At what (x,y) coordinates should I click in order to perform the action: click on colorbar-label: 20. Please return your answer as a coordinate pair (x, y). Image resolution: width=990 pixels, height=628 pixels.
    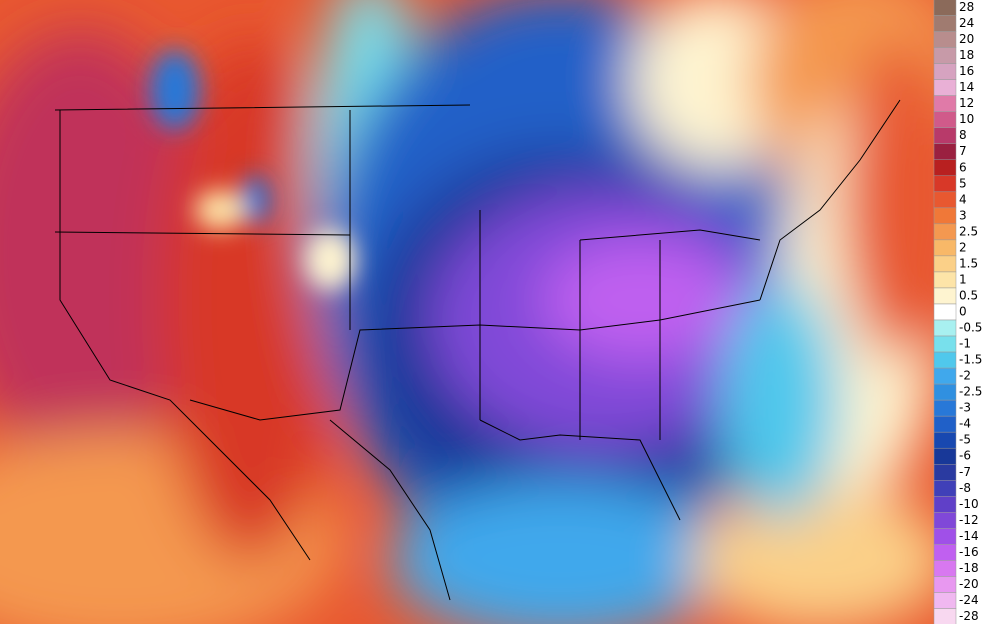
    Looking at the image, I should click on (966, 39).